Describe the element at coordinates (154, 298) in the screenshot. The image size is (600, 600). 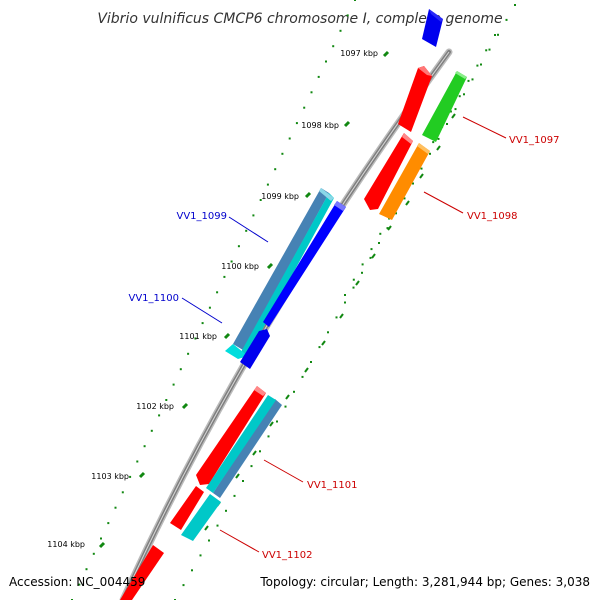
I see `gene-label-vv1-1100: VV1_1100` at that location.